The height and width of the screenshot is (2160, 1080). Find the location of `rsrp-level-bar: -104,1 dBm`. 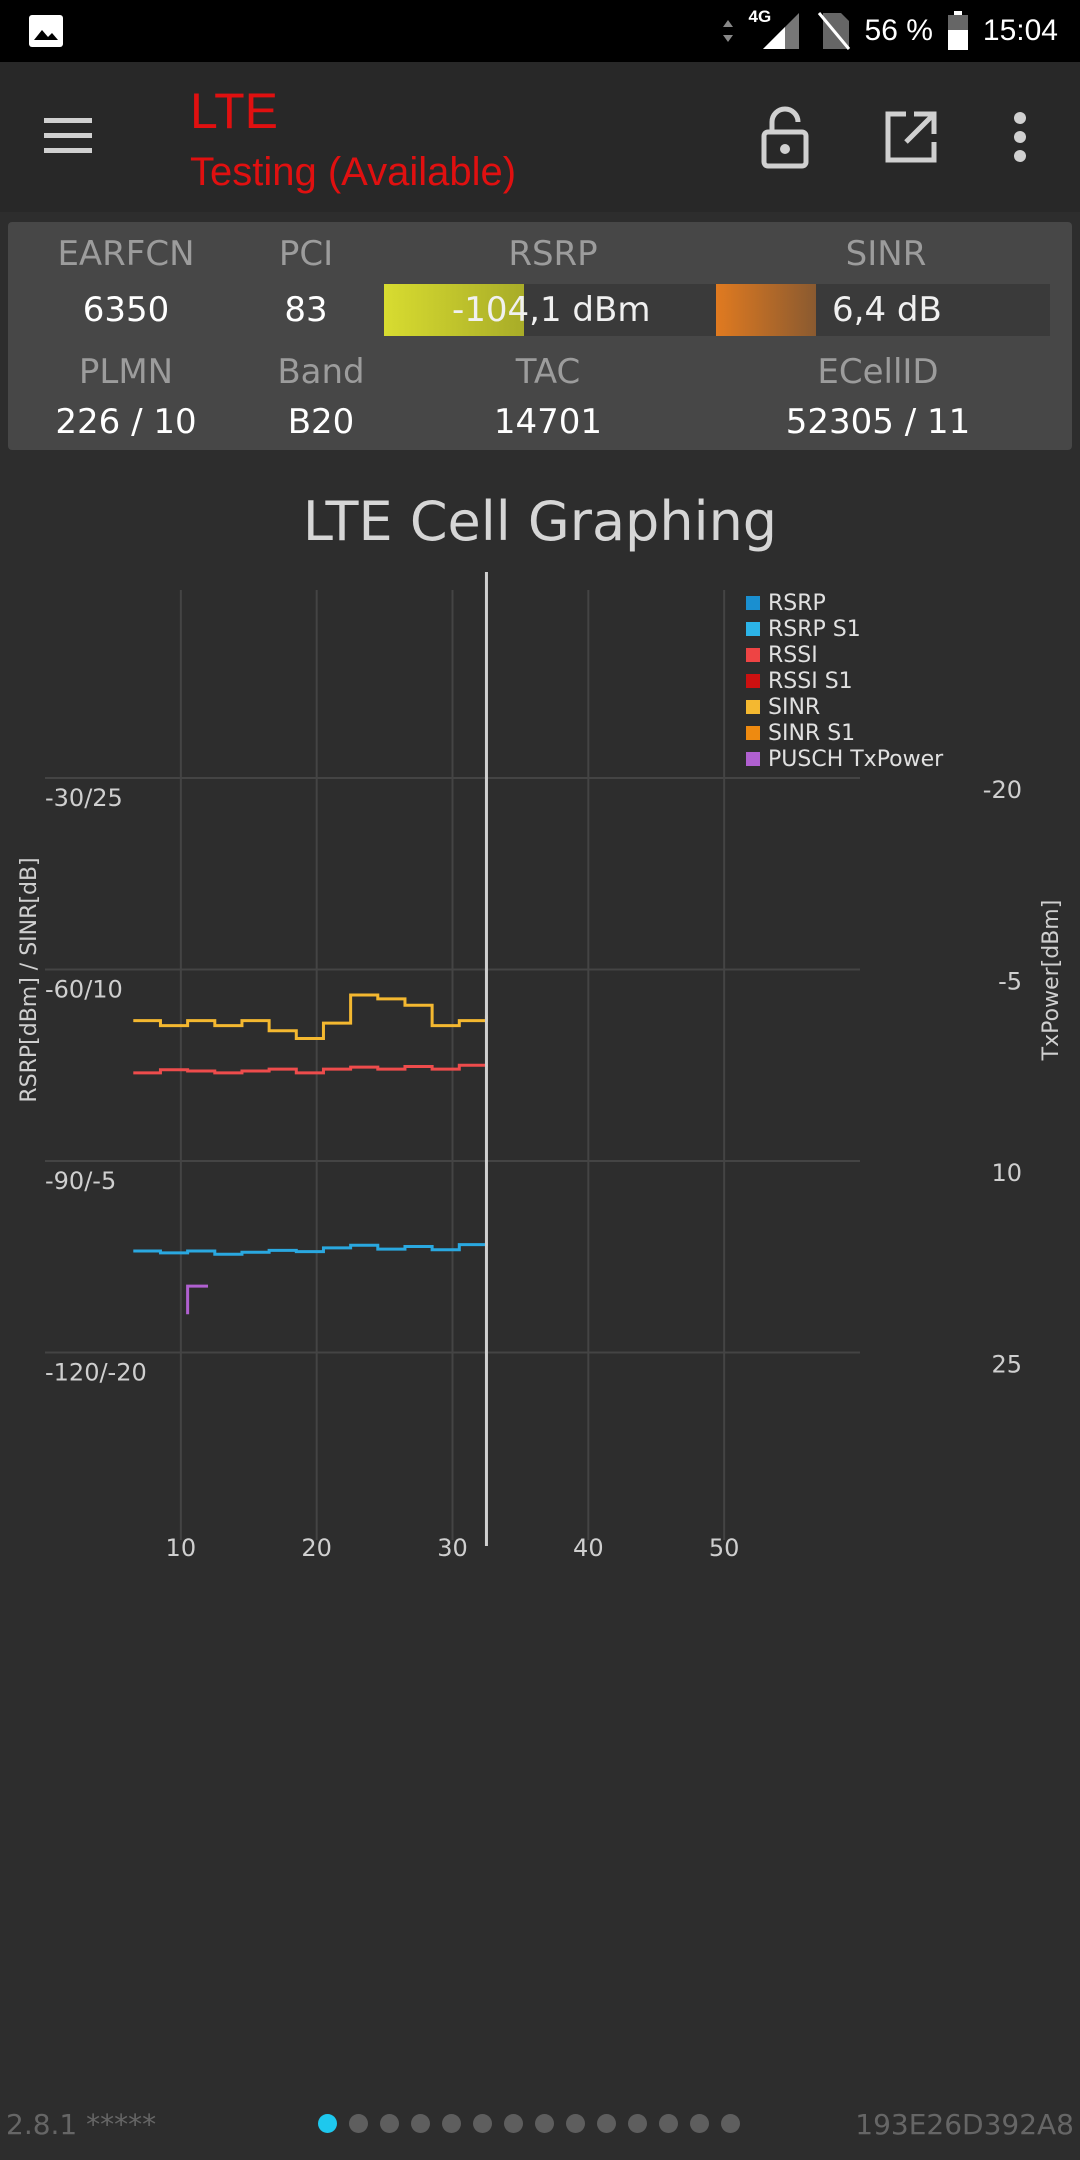

rsrp-level-bar: -104,1 dBm is located at coordinates (551, 310).